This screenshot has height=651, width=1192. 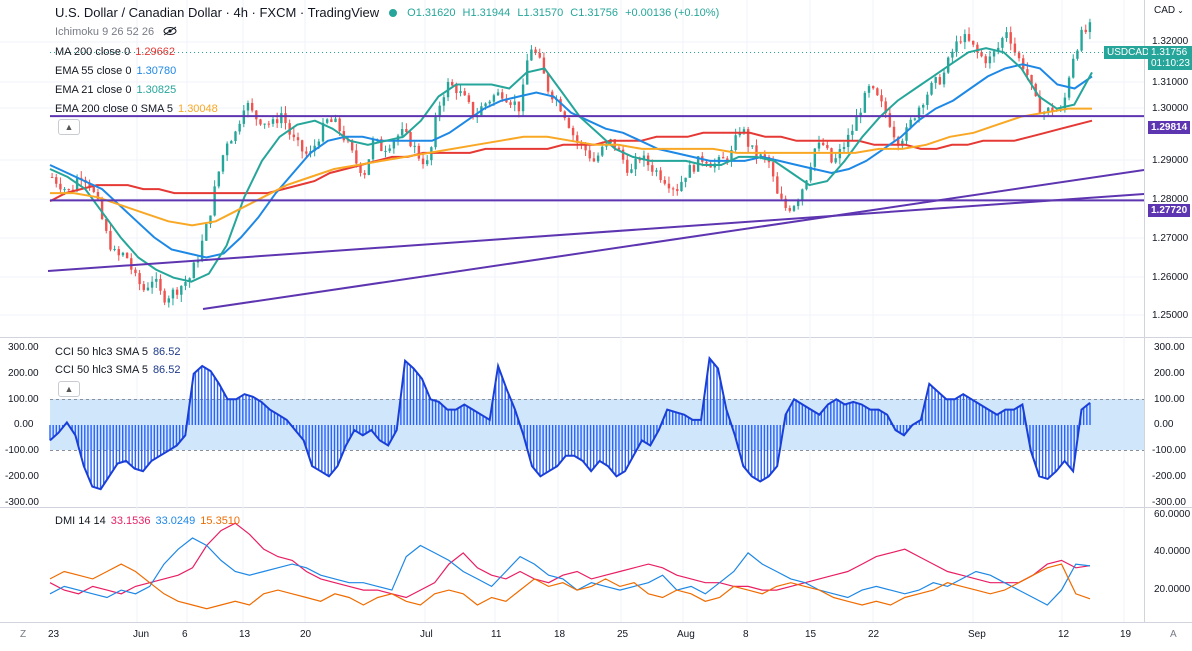 What do you see at coordinates (136, 109) in the screenshot?
I see `legend-ema200: EMA 200 close 0 SMA 5 1.30048` at bounding box center [136, 109].